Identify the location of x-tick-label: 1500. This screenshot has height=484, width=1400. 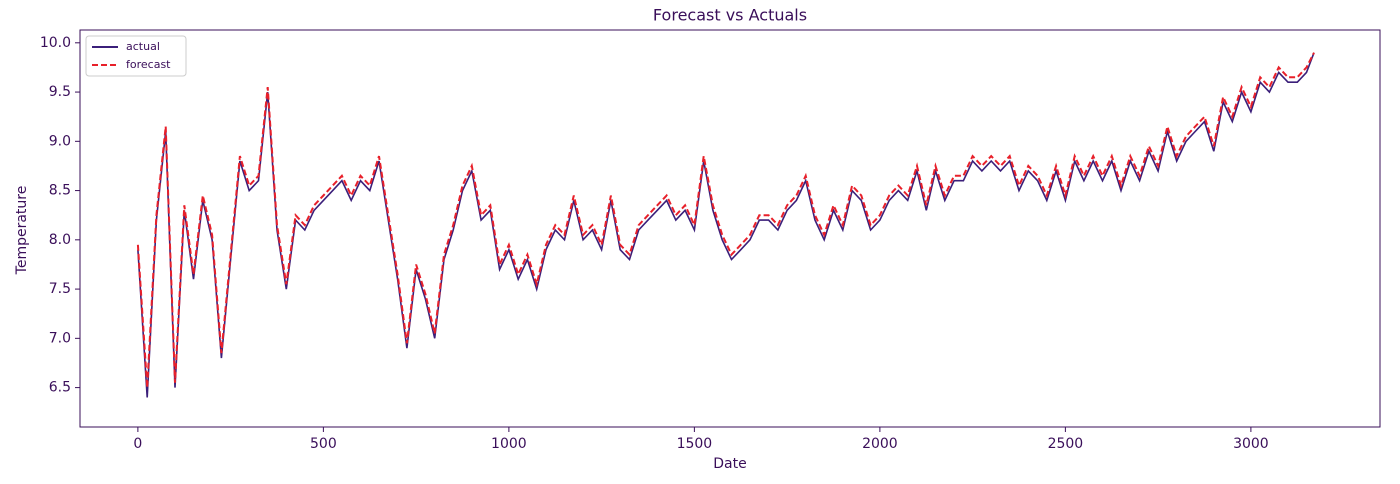
(695, 444).